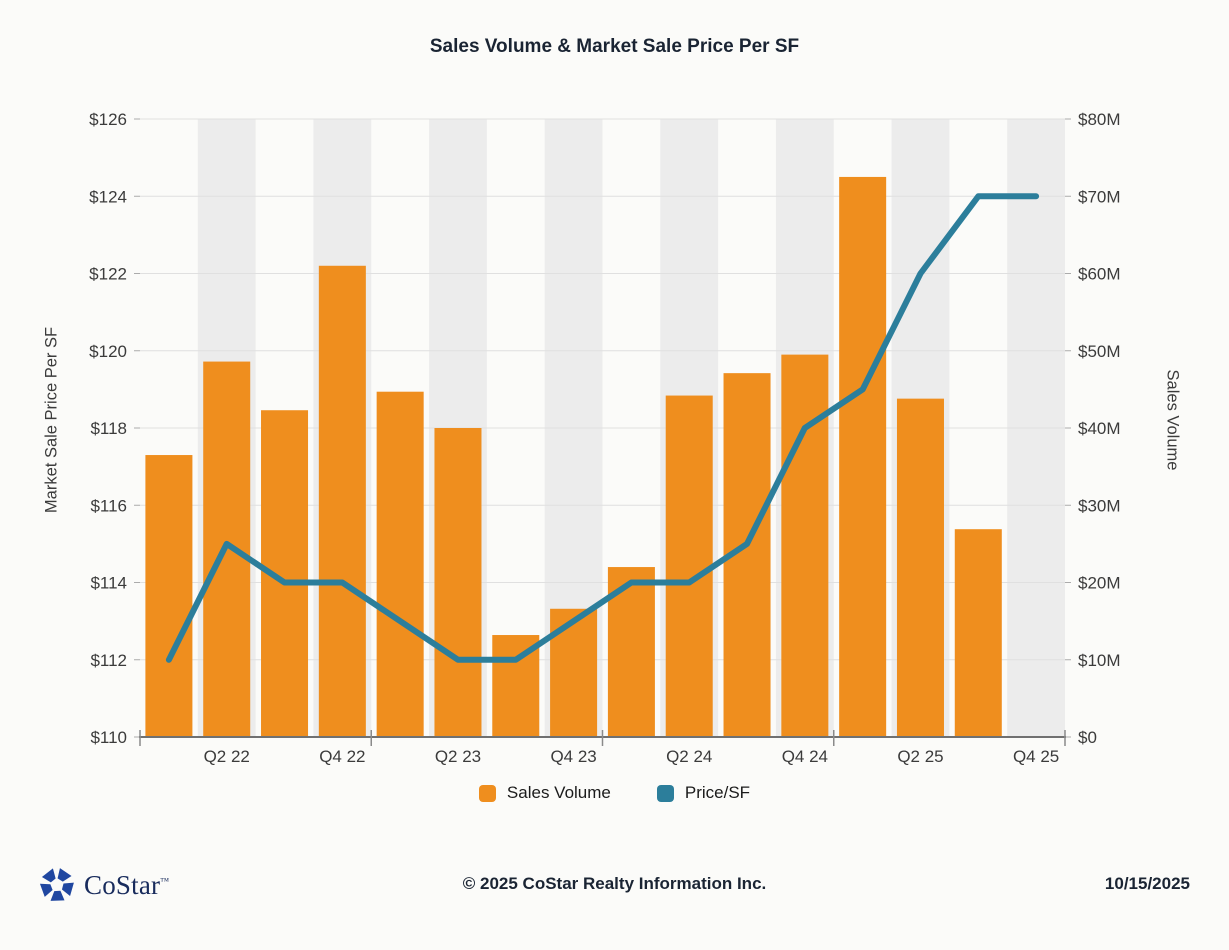  I want to click on right-axis-tick-label: $60M, so click(1099, 274).